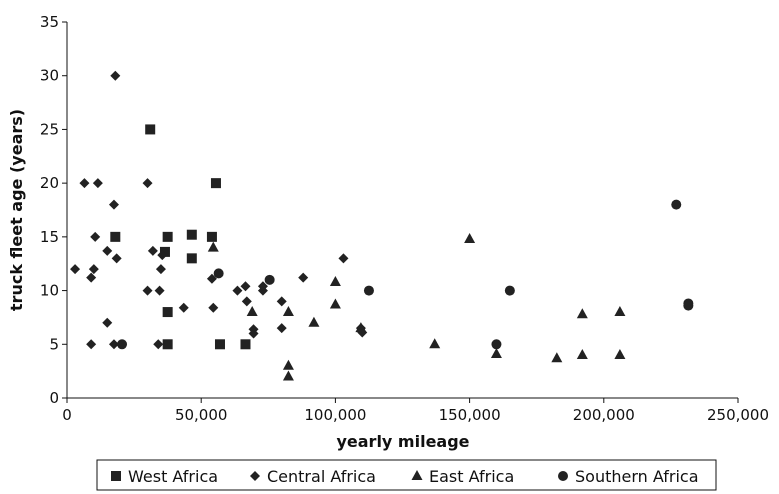  I want to click on x-tick-label: 150,000, so click(470, 415).